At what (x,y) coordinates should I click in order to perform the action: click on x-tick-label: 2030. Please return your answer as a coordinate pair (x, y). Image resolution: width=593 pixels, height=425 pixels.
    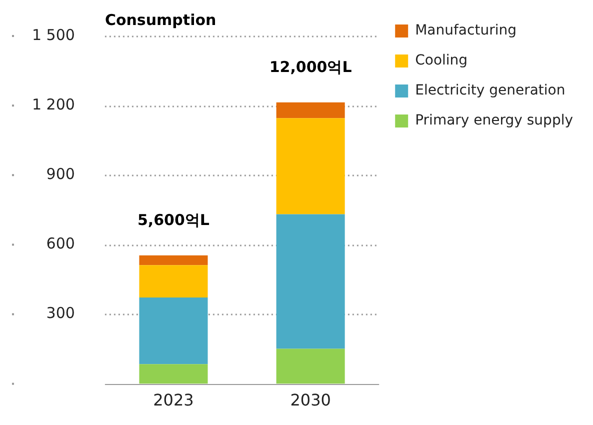
    Looking at the image, I should click on (310, 400).